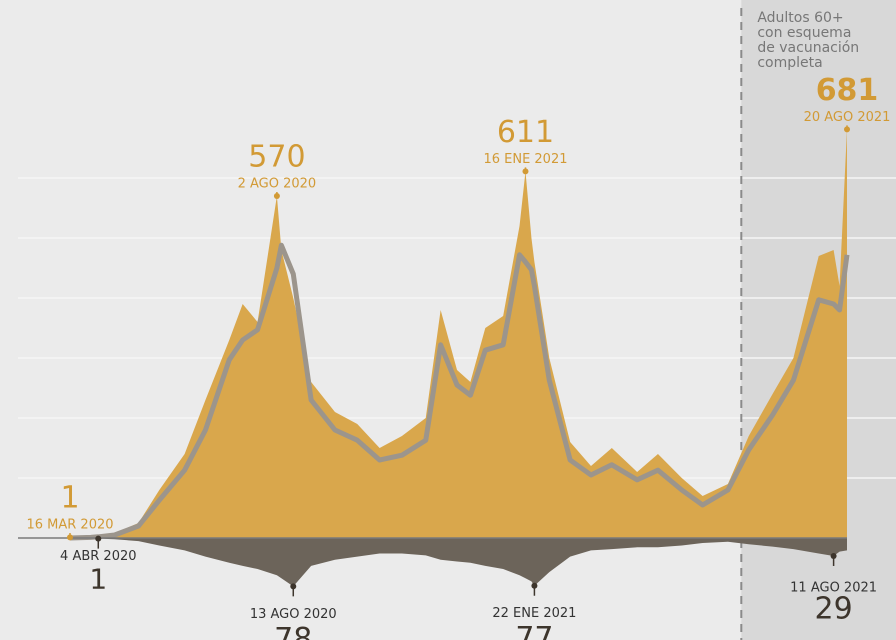  Describe the element at coordinates (800, 18) in the screenshot. I see `region-label: Adultos 60+` at that location.